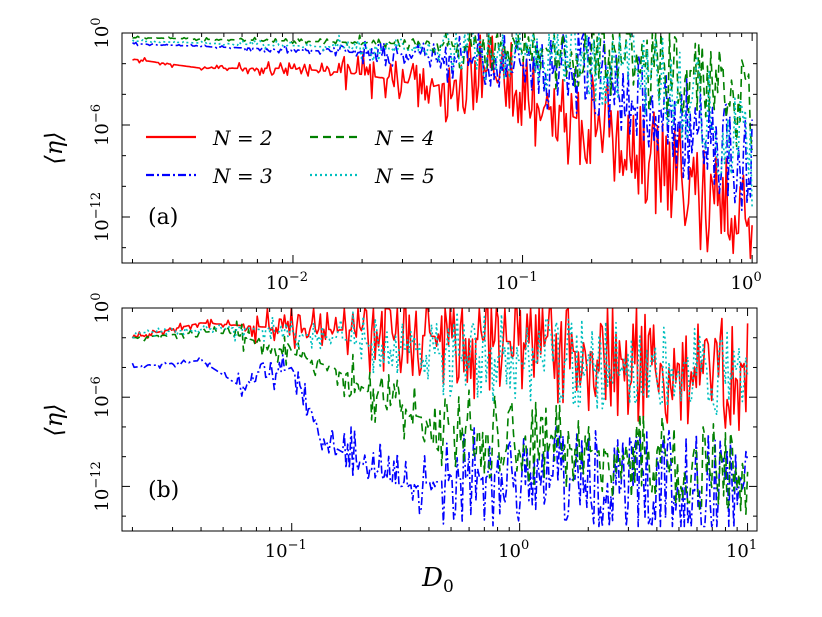  What do you see at coordinates (432, 578) in the screenshot?
I see `xlabel-main: D` at bounding box center [432, 578].